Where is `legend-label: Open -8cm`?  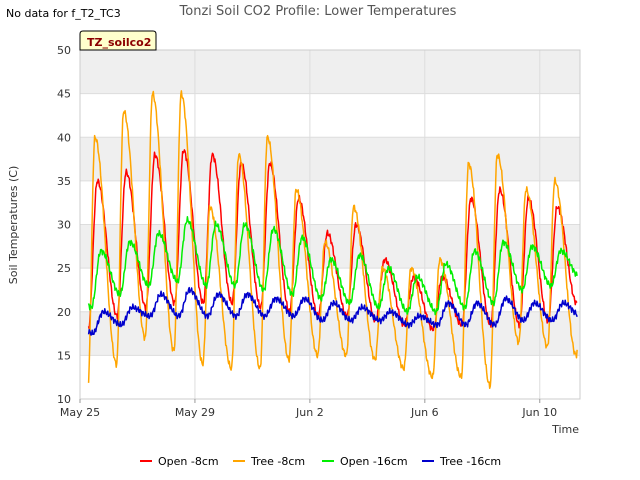
legend-label: Open -8cm is located at coordinates (188, 461).